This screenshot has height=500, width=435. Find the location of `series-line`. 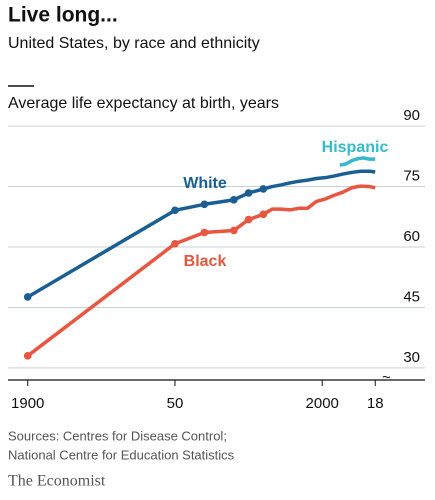

series-line is located at coordinates (357, 161).